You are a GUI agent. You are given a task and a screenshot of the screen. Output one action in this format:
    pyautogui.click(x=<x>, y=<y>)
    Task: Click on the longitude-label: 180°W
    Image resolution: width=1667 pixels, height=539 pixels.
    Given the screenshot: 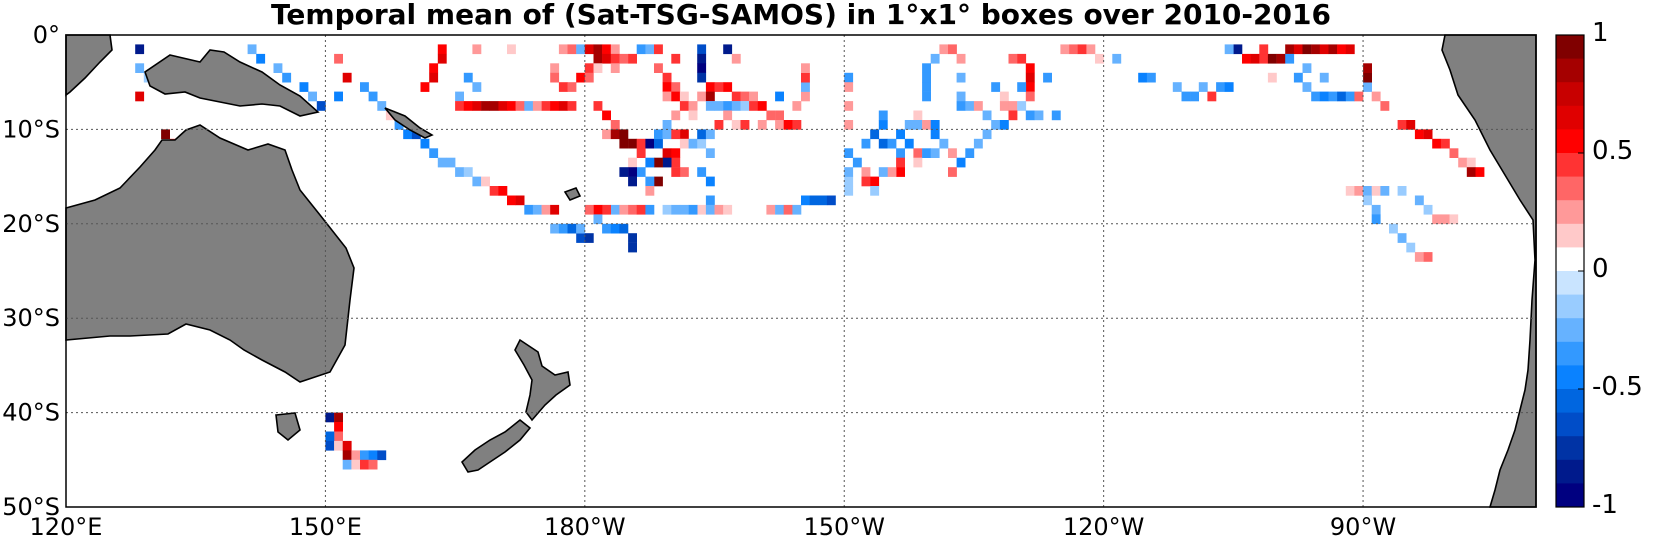 What is the action you would take?
    pyautogui.click(x=585, y=526)
    